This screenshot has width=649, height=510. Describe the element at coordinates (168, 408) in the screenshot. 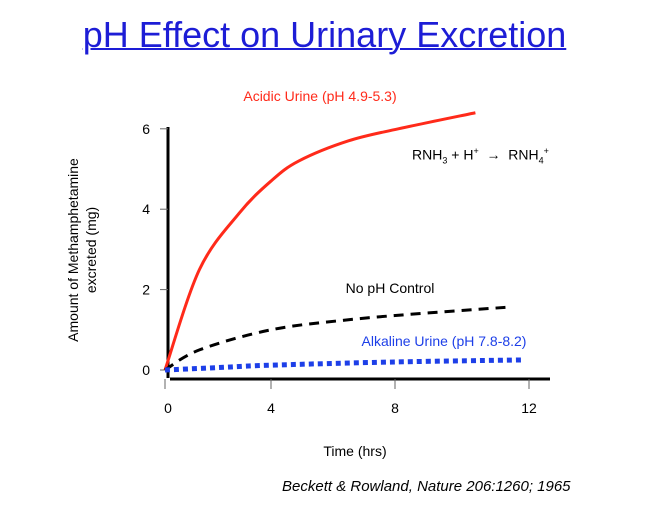

I see `x-tick-label: 0` at that location.